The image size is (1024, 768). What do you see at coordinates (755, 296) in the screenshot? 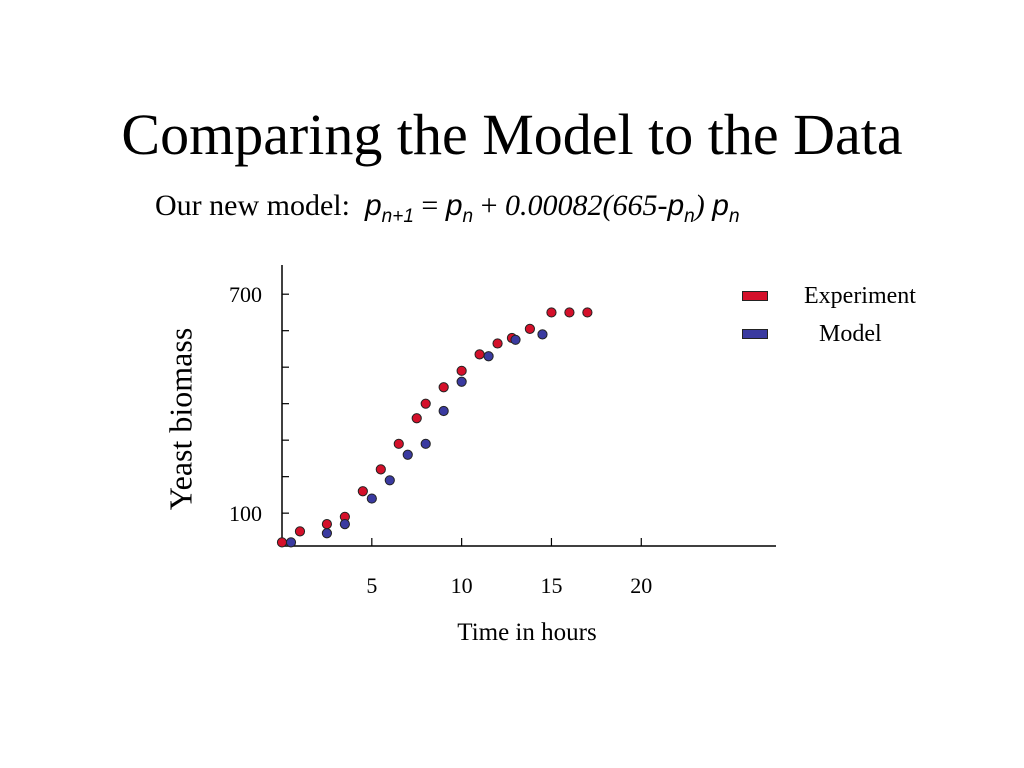
I see `legend-swatch-experiment` at bounding box center [755, 296].